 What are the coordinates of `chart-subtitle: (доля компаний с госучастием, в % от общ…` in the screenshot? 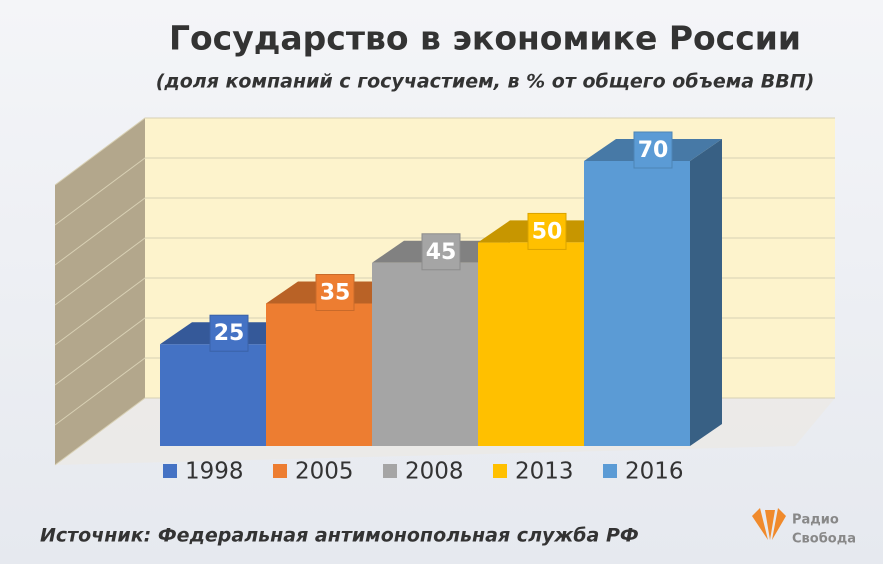 It's located at (485, 82).